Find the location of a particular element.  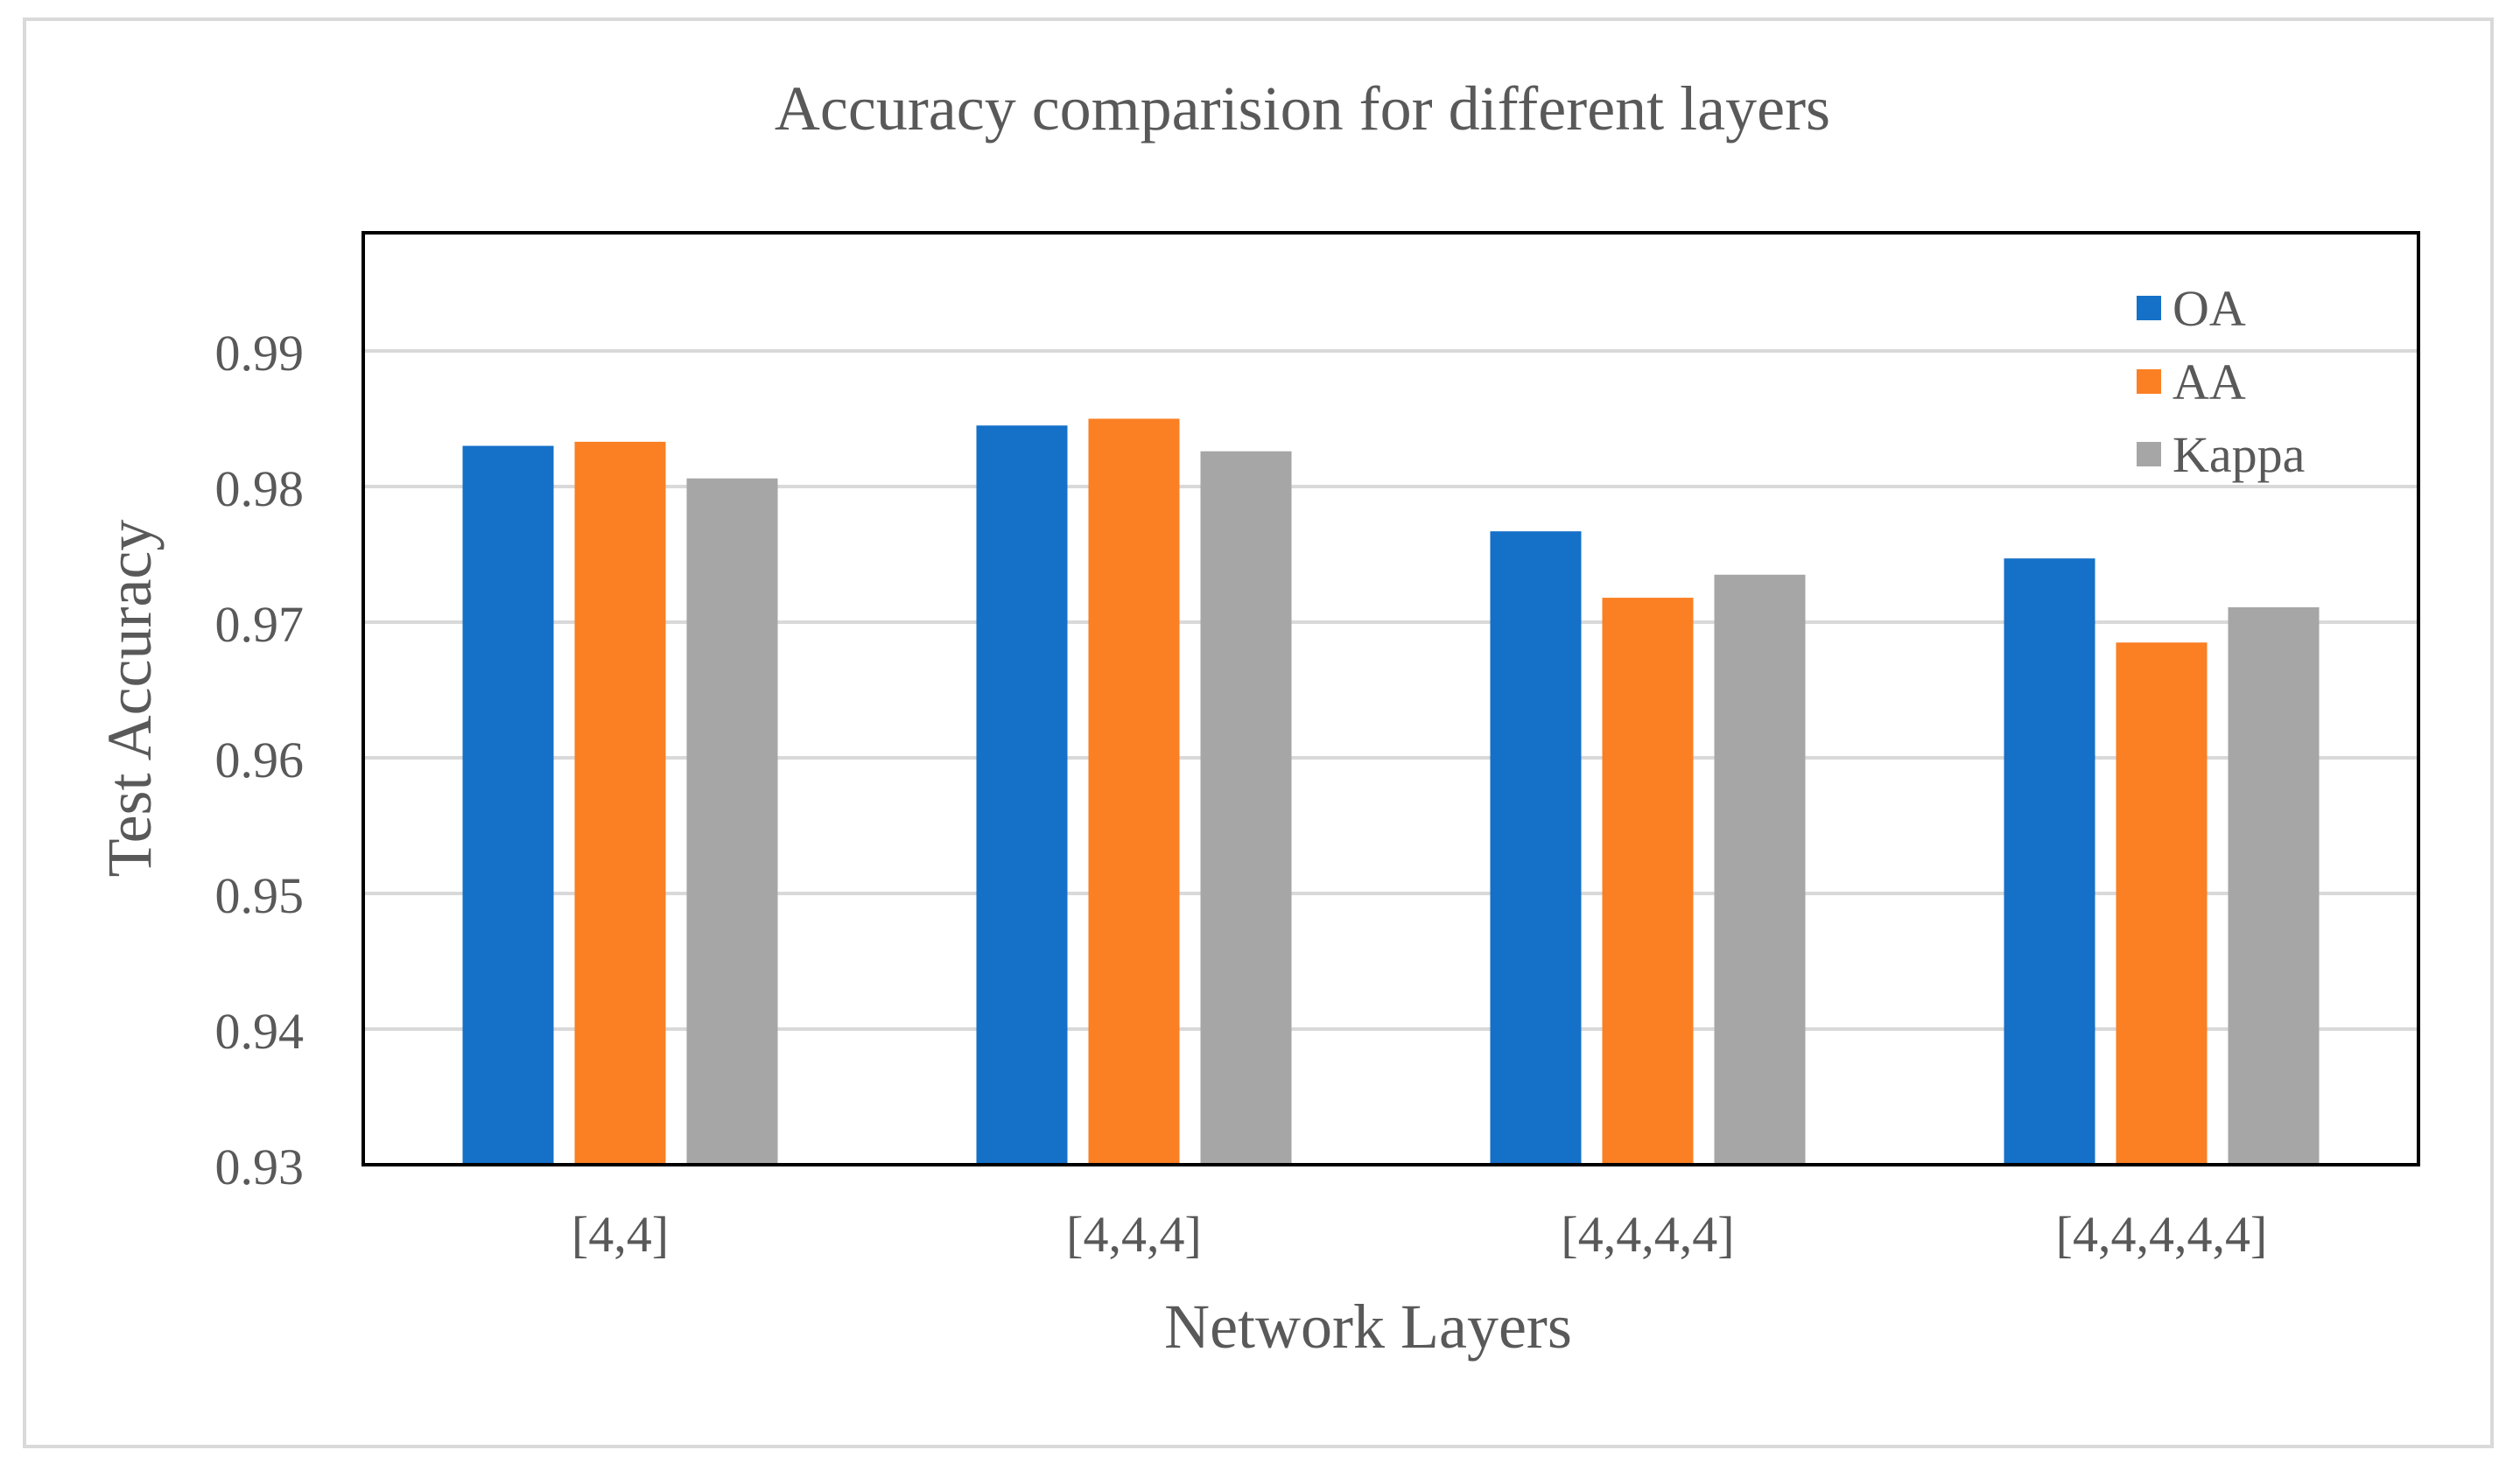

legend-label-oa: OA is located at coordinates (2209, 308).